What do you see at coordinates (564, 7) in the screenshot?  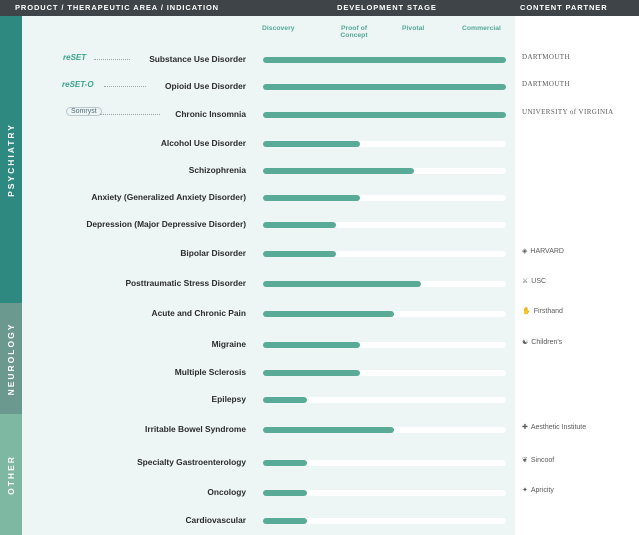 I see `header-col-partner: CONTENT PARTNER` at bounding box center [564, 7].